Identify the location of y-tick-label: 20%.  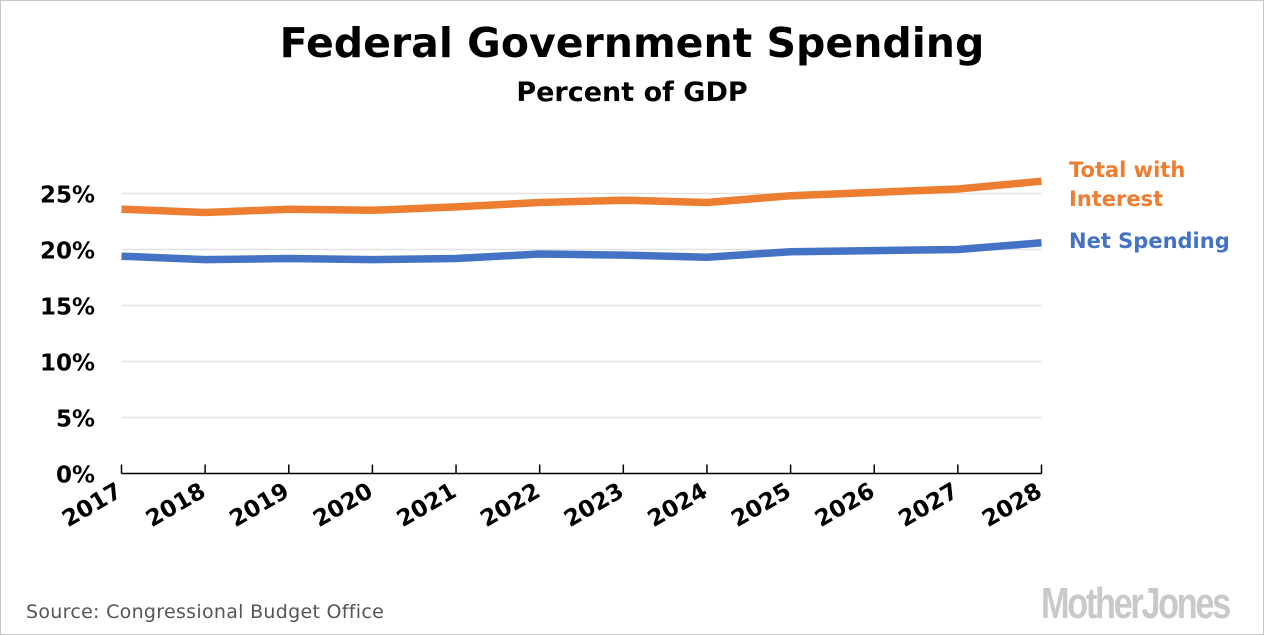
(67, 252).